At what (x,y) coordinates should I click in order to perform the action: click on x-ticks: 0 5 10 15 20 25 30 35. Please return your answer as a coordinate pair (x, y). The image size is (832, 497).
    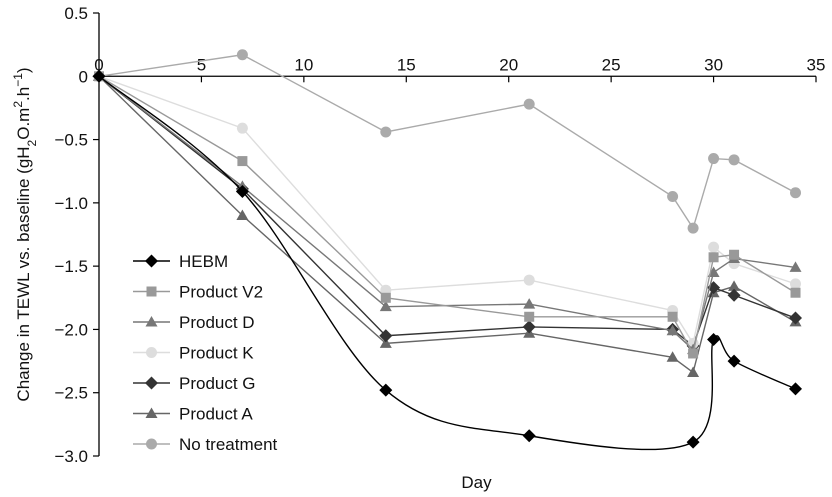
    Looking at the image, I should click on (460, 69).